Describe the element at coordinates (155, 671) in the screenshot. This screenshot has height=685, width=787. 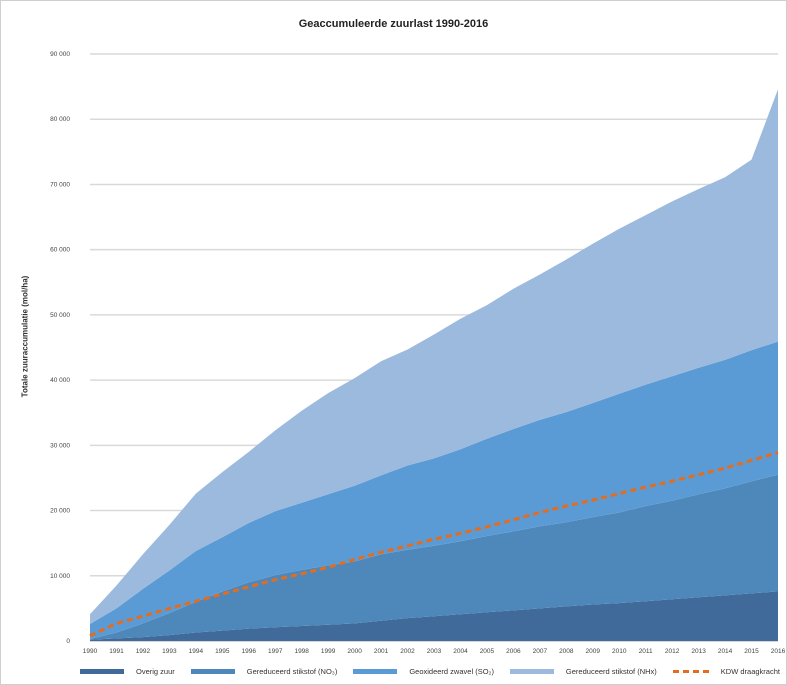
I see `legend-label: Overig zuur` at that location.